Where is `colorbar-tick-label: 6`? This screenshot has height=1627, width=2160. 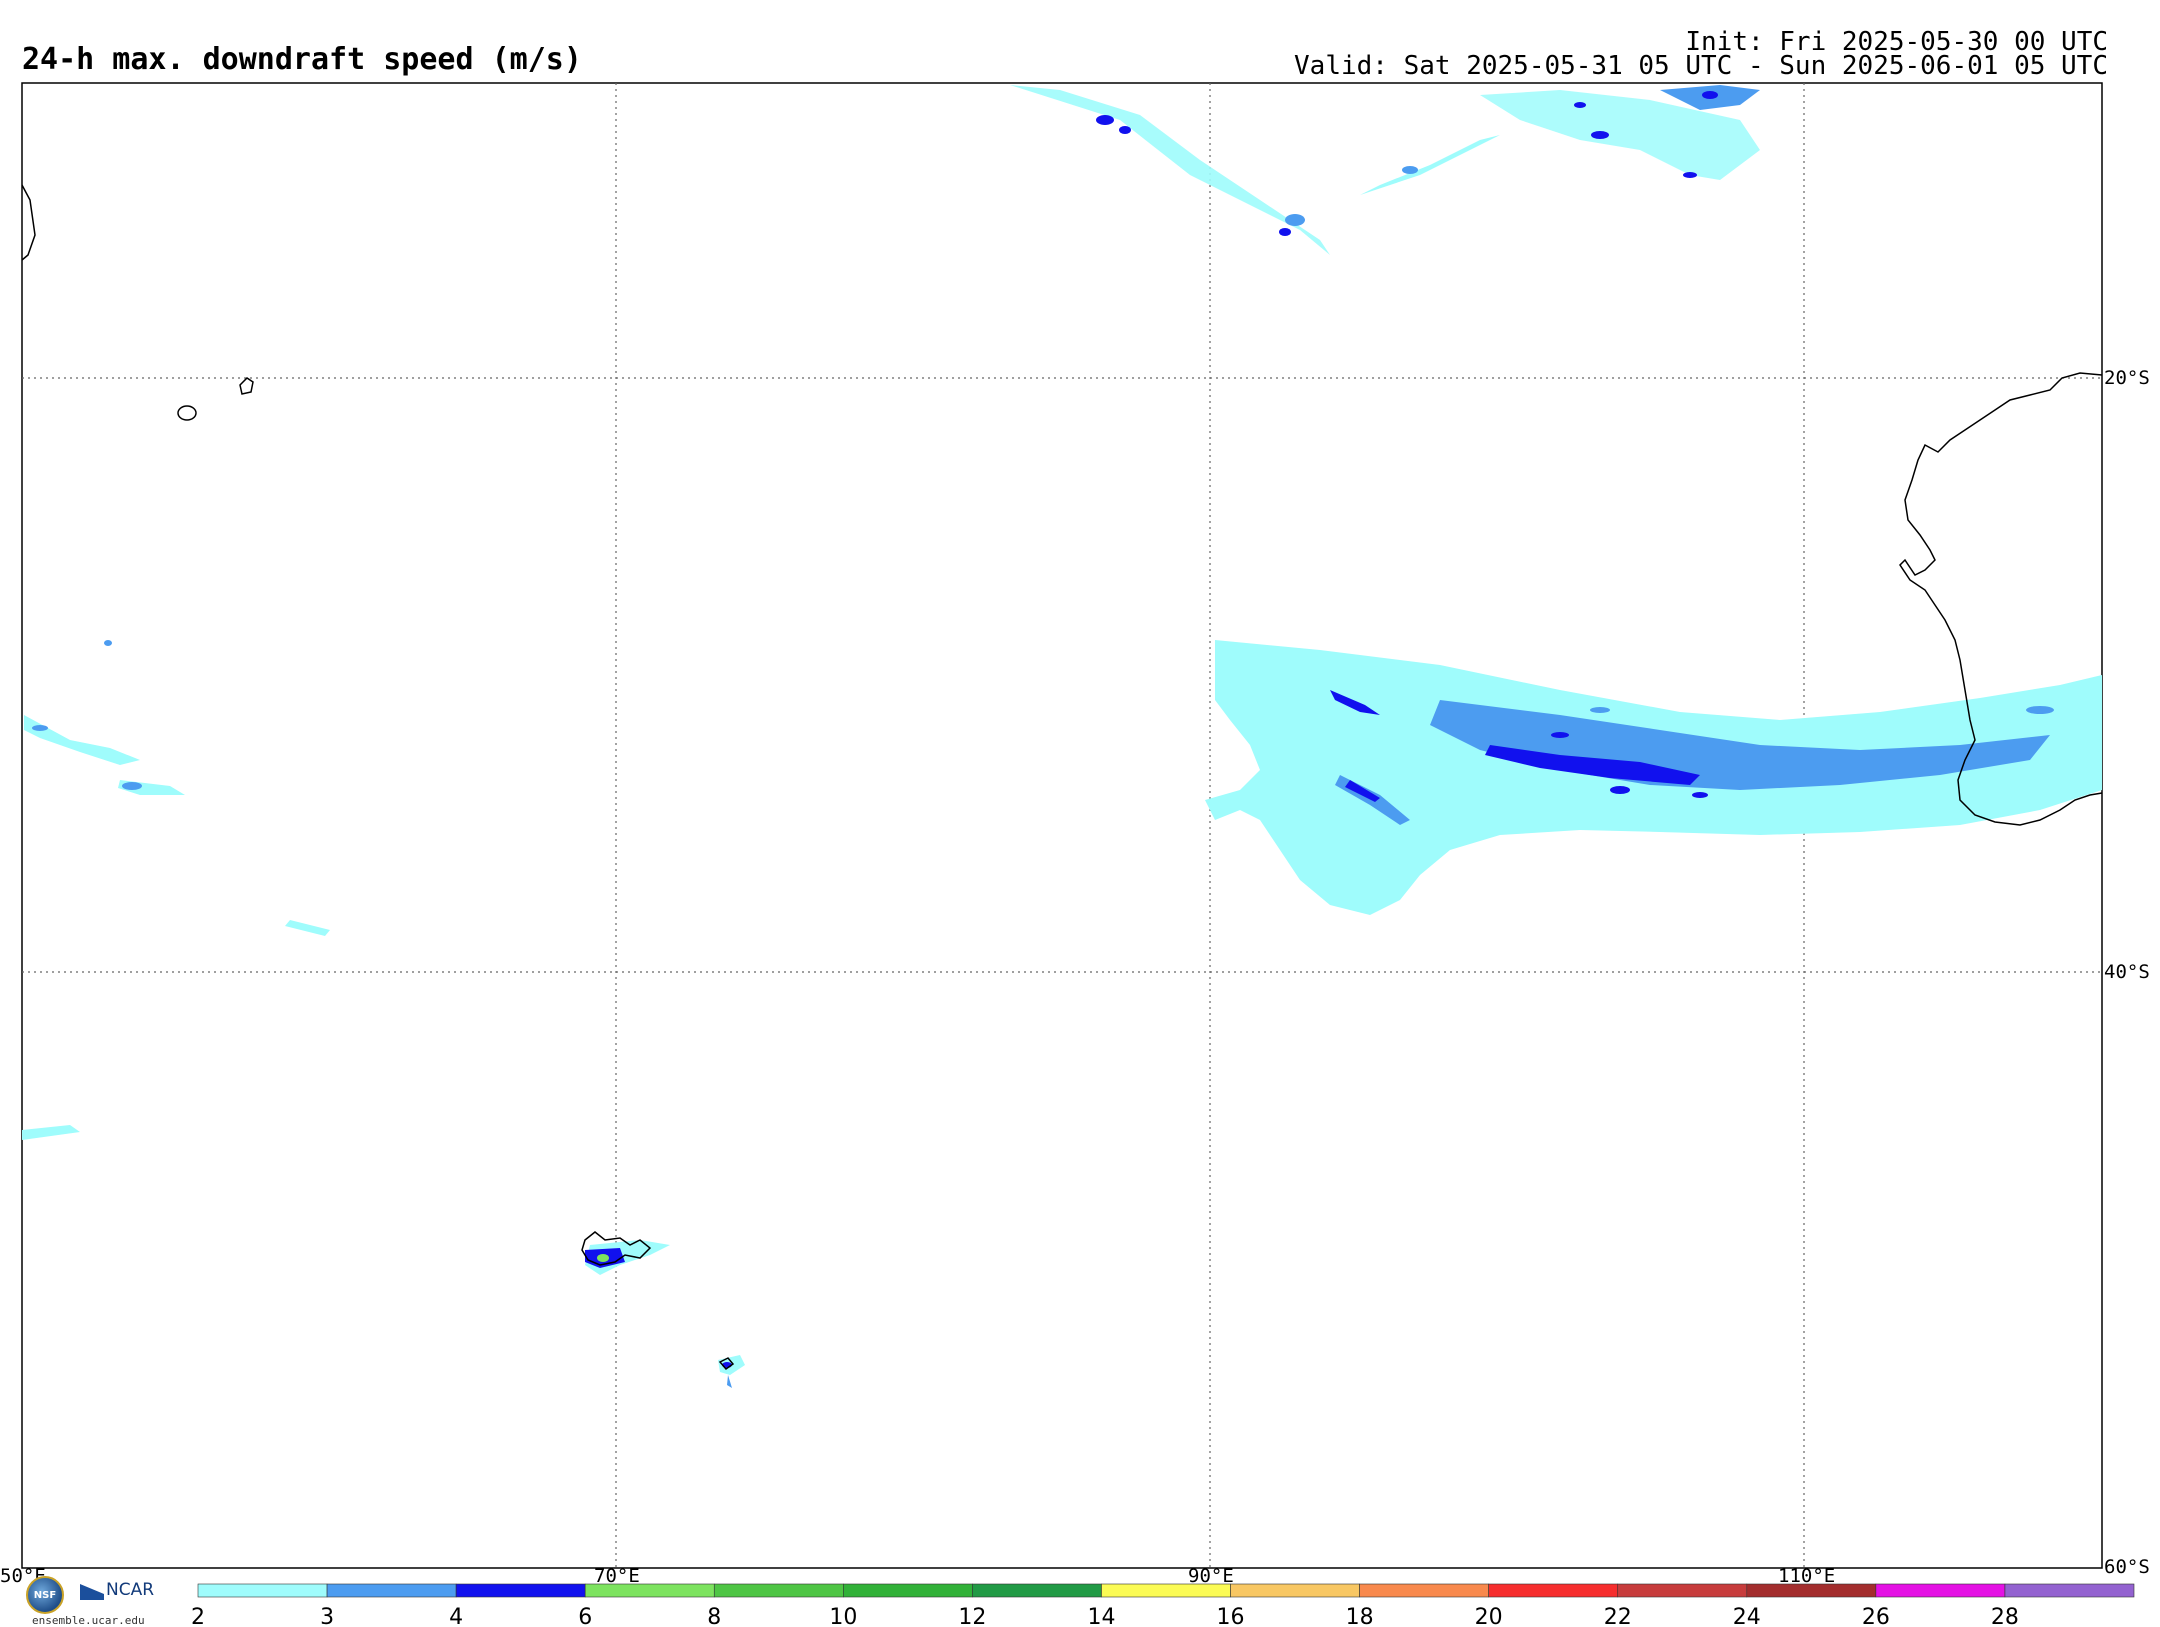
colorbar-tick-label: 6 is located at coordinates (585, 1615).